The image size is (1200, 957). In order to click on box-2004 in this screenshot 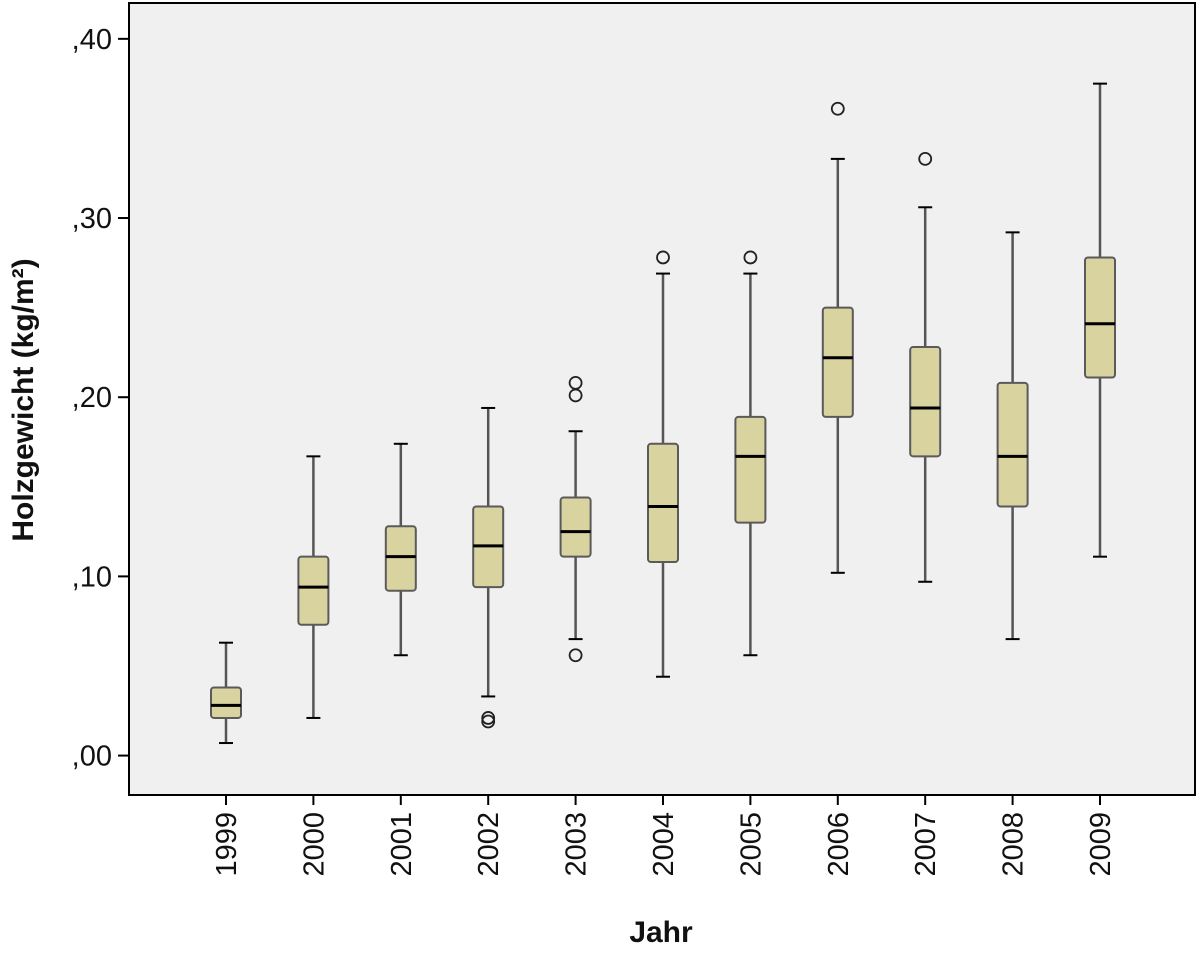, I will do `click(663, 464)`.